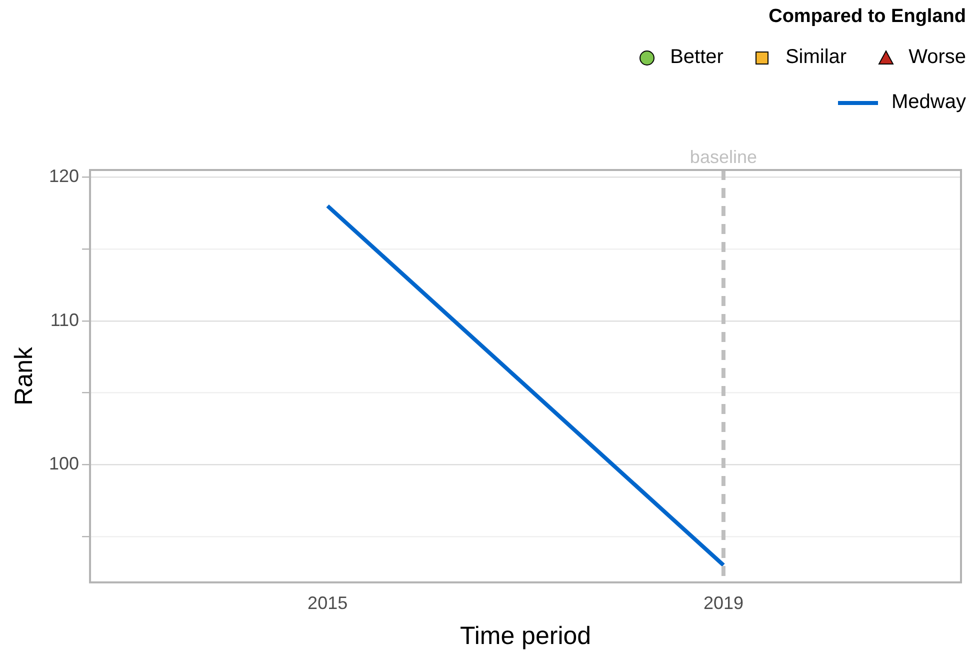 The width and height of the screenshot is (968, 660). I want to click on x-tick-label: 2015, so click(328, 603).